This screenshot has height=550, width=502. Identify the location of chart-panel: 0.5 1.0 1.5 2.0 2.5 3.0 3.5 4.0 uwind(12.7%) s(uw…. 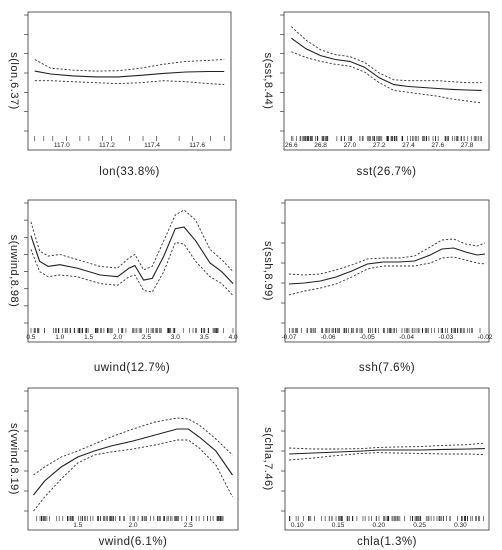
(123, 286).